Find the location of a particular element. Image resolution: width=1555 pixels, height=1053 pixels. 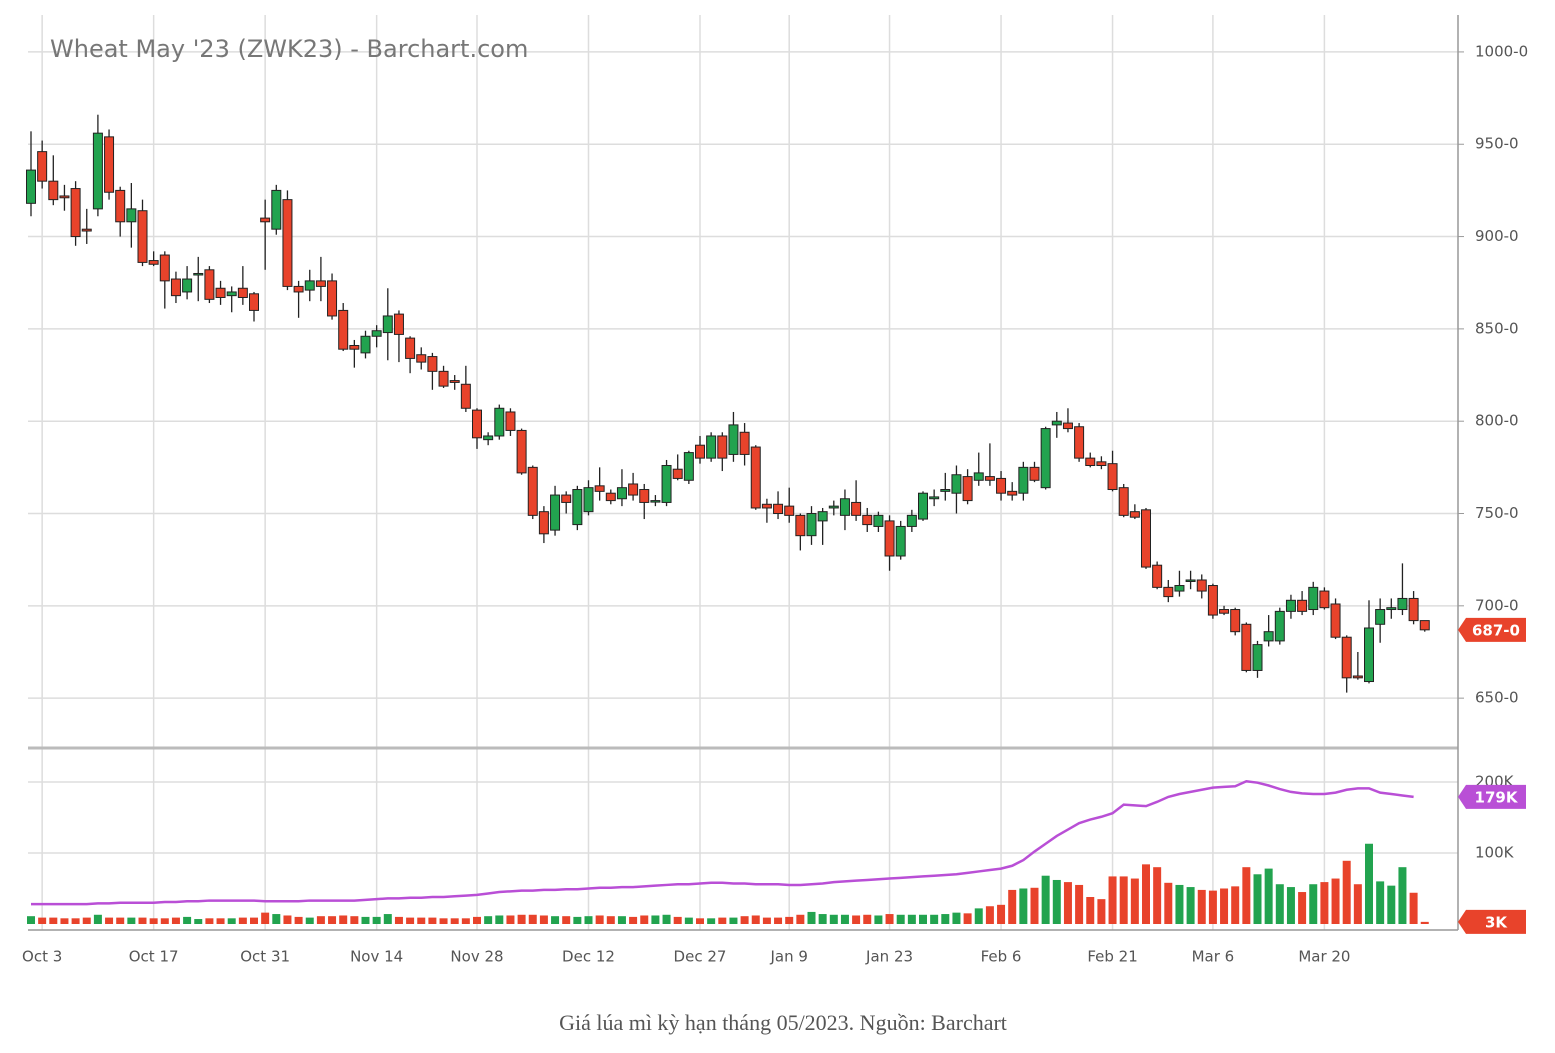

y-tick-label: 700-0 is located at coordinates (1497, 605).